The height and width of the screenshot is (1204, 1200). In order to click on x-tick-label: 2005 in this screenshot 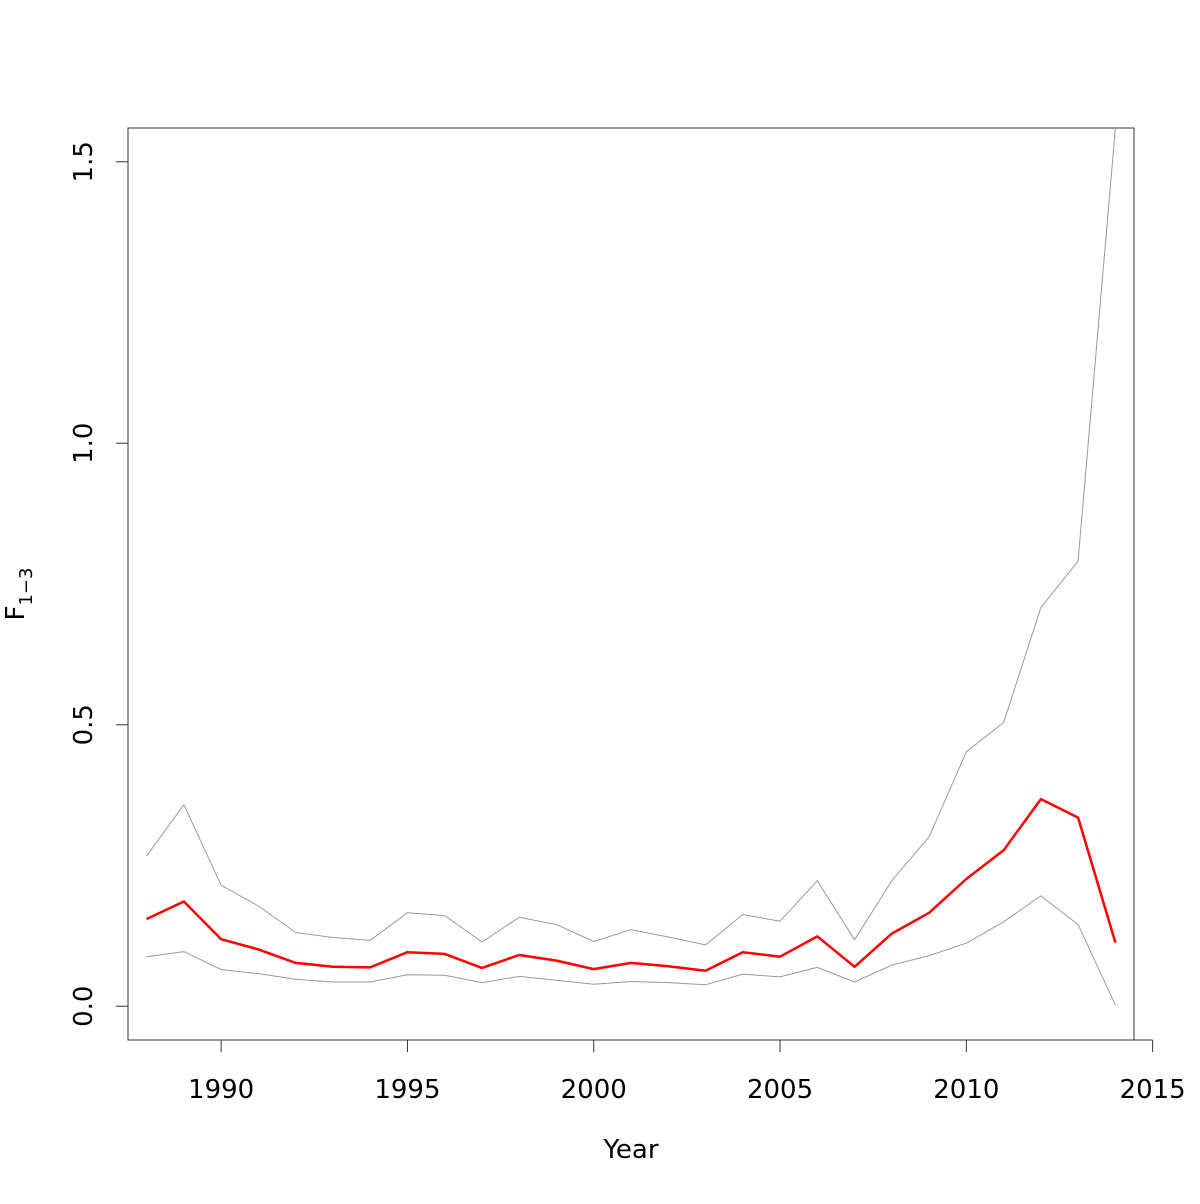, I will do `click(780, 1090)`.